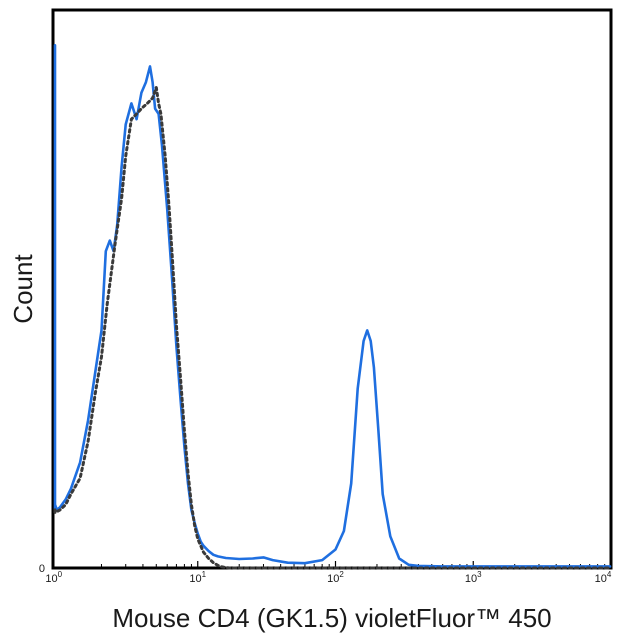 The height and width of the screenshot is (642, 640). What do you see at coordinates (335, 577) in the screenshot?
I see `x-tick-label: 10²` at bounding box center [335, 577].